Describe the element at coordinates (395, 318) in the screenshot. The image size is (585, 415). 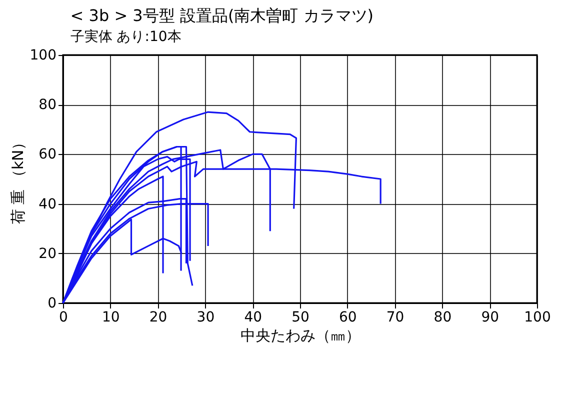
I see `x-tick-label: 70` at that location.